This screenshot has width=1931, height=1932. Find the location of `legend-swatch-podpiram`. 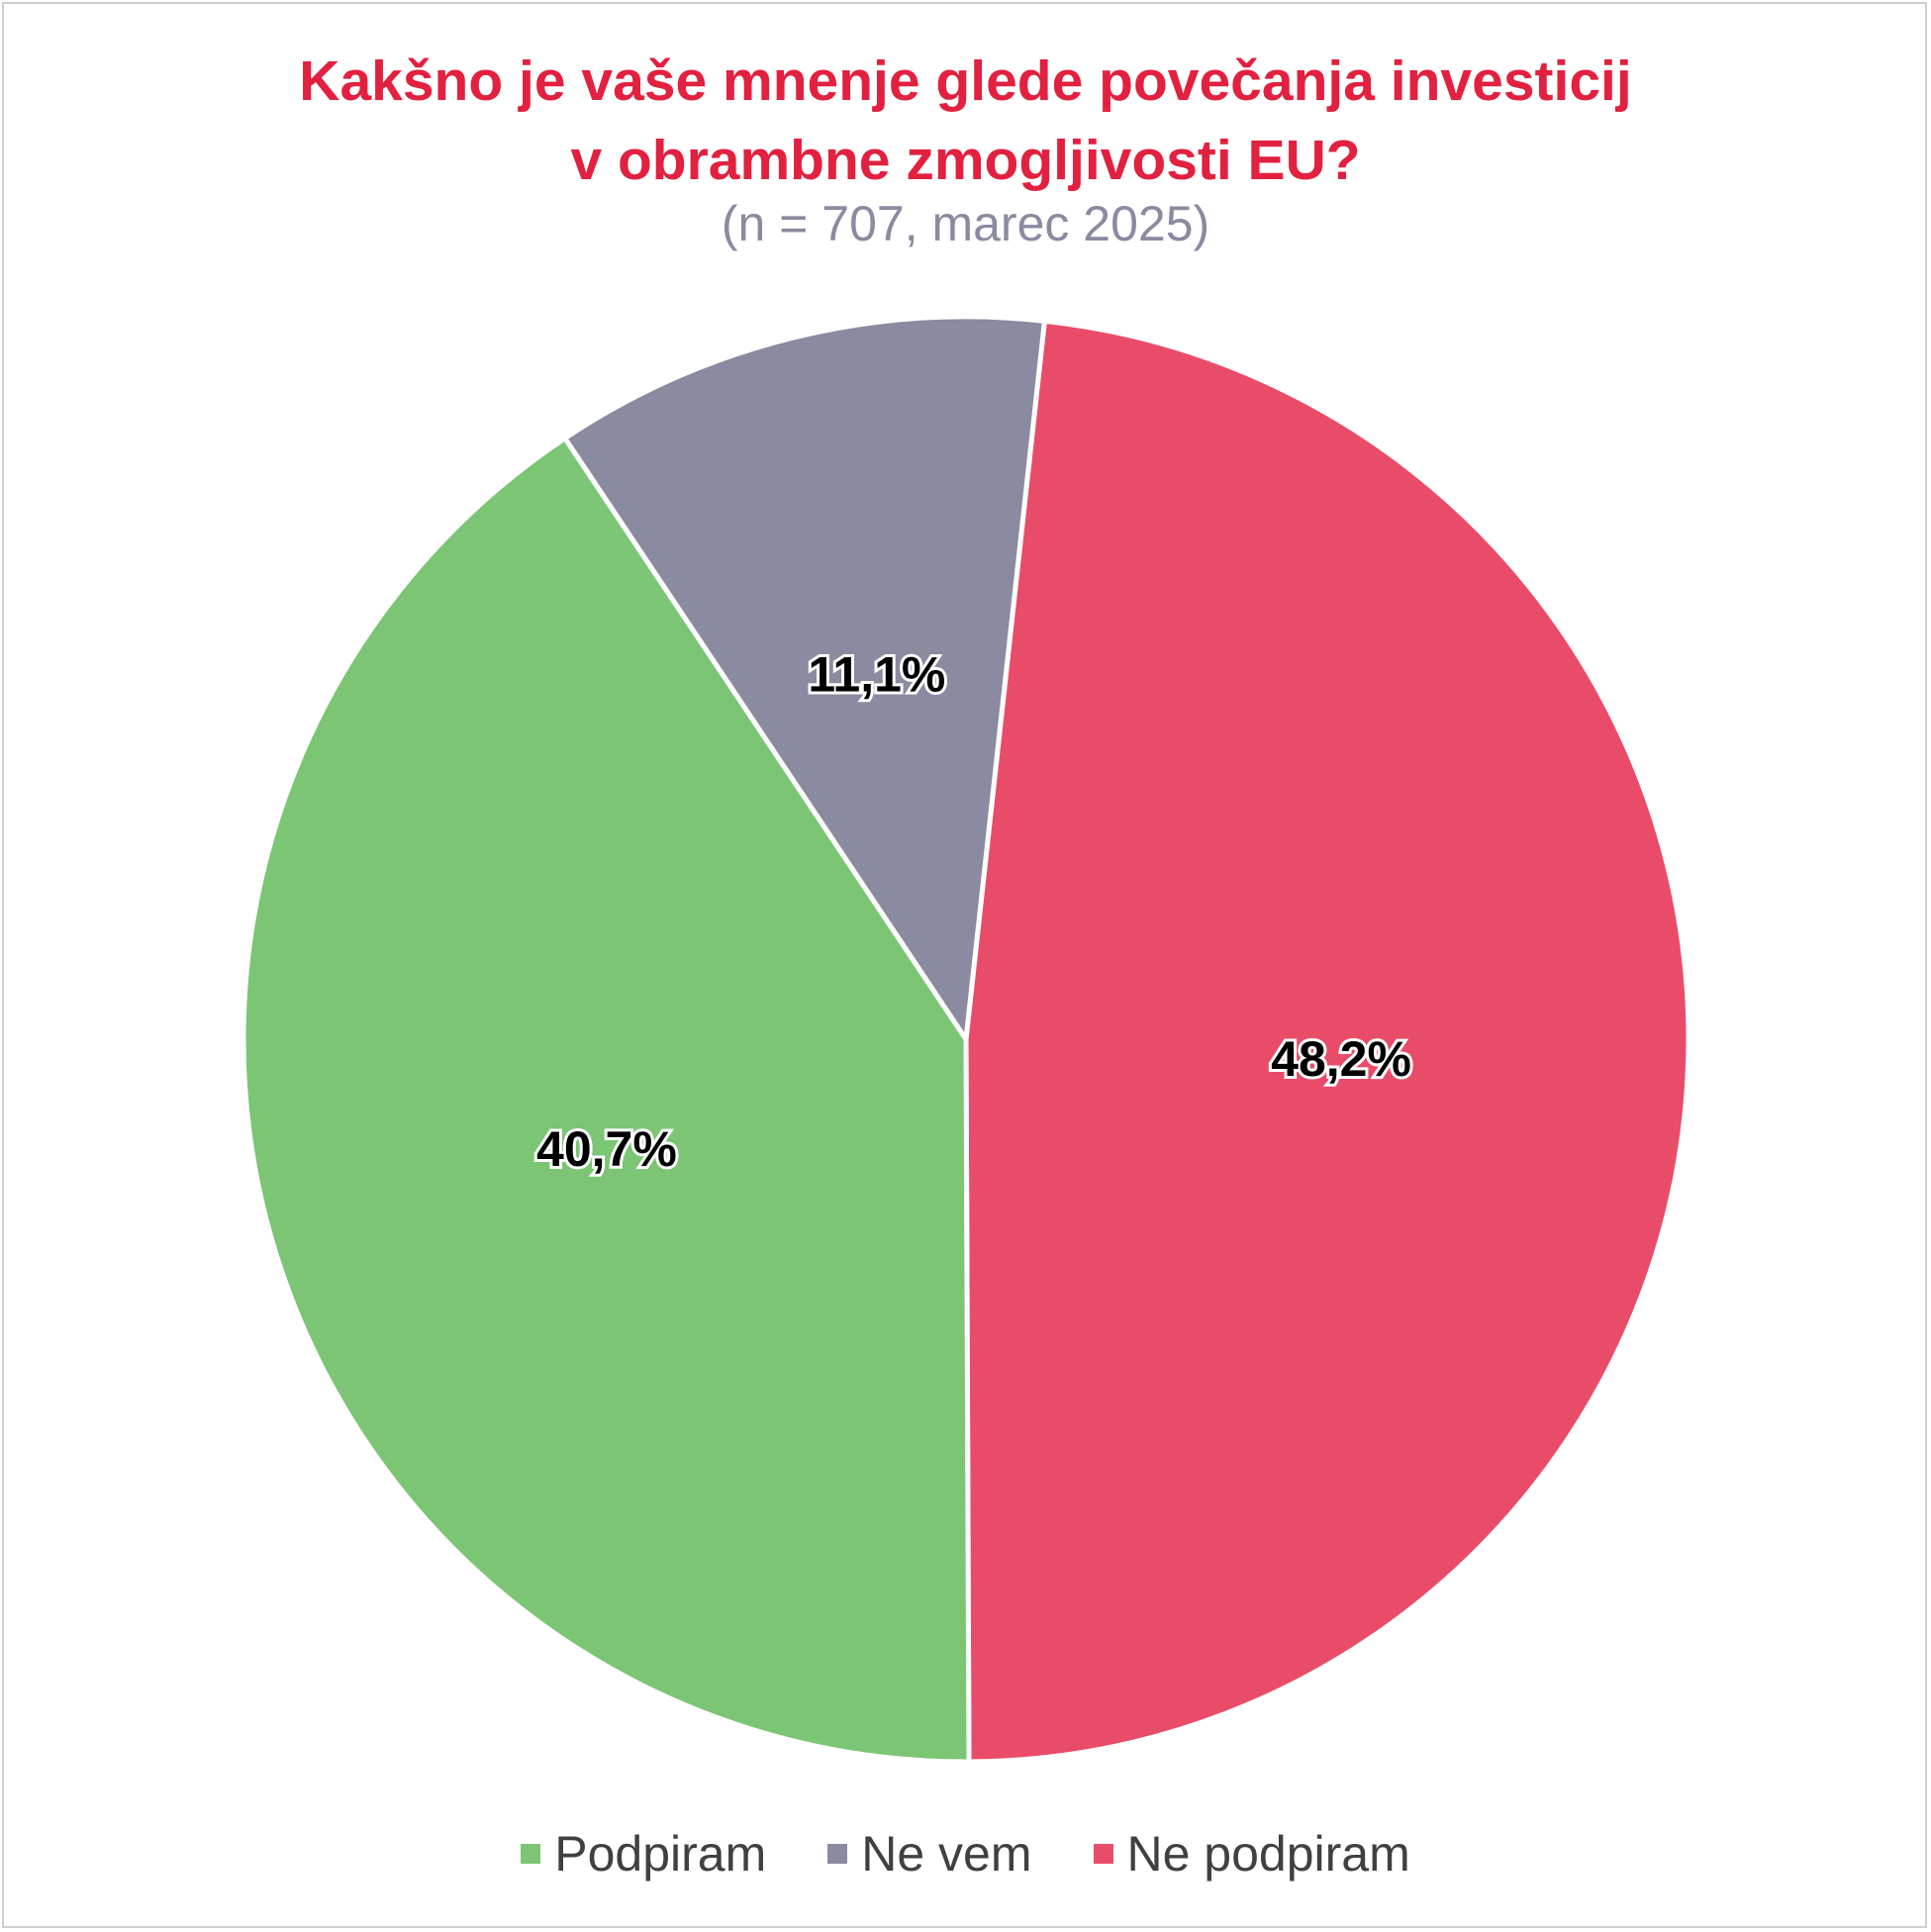

legend-swatch-podpiram is located at coordinates (531, 1854).